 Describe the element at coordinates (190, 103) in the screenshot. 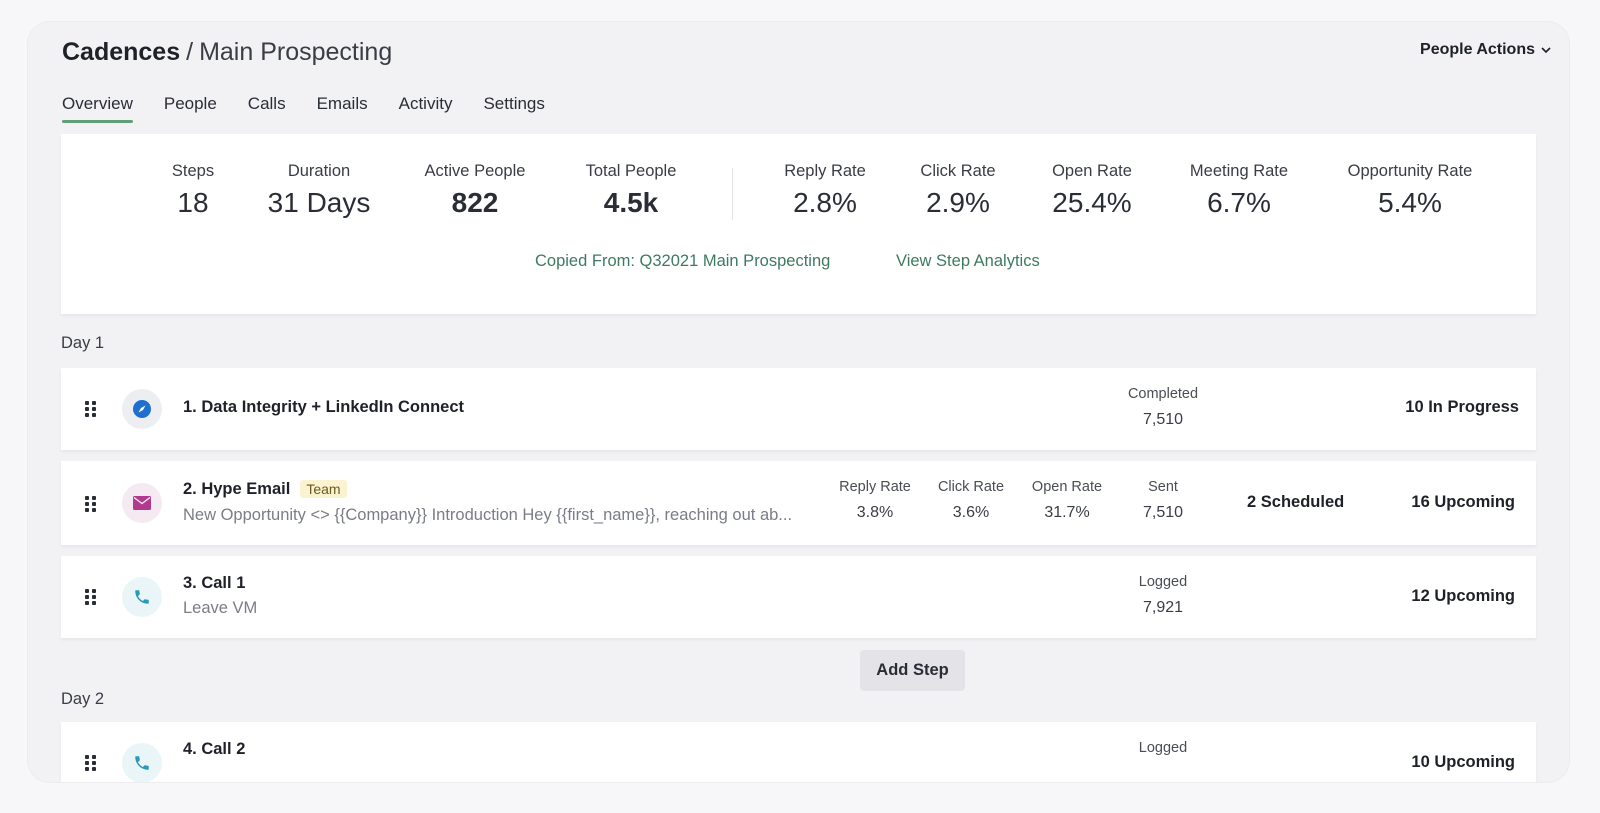

I see `tab-people: People` at that location.